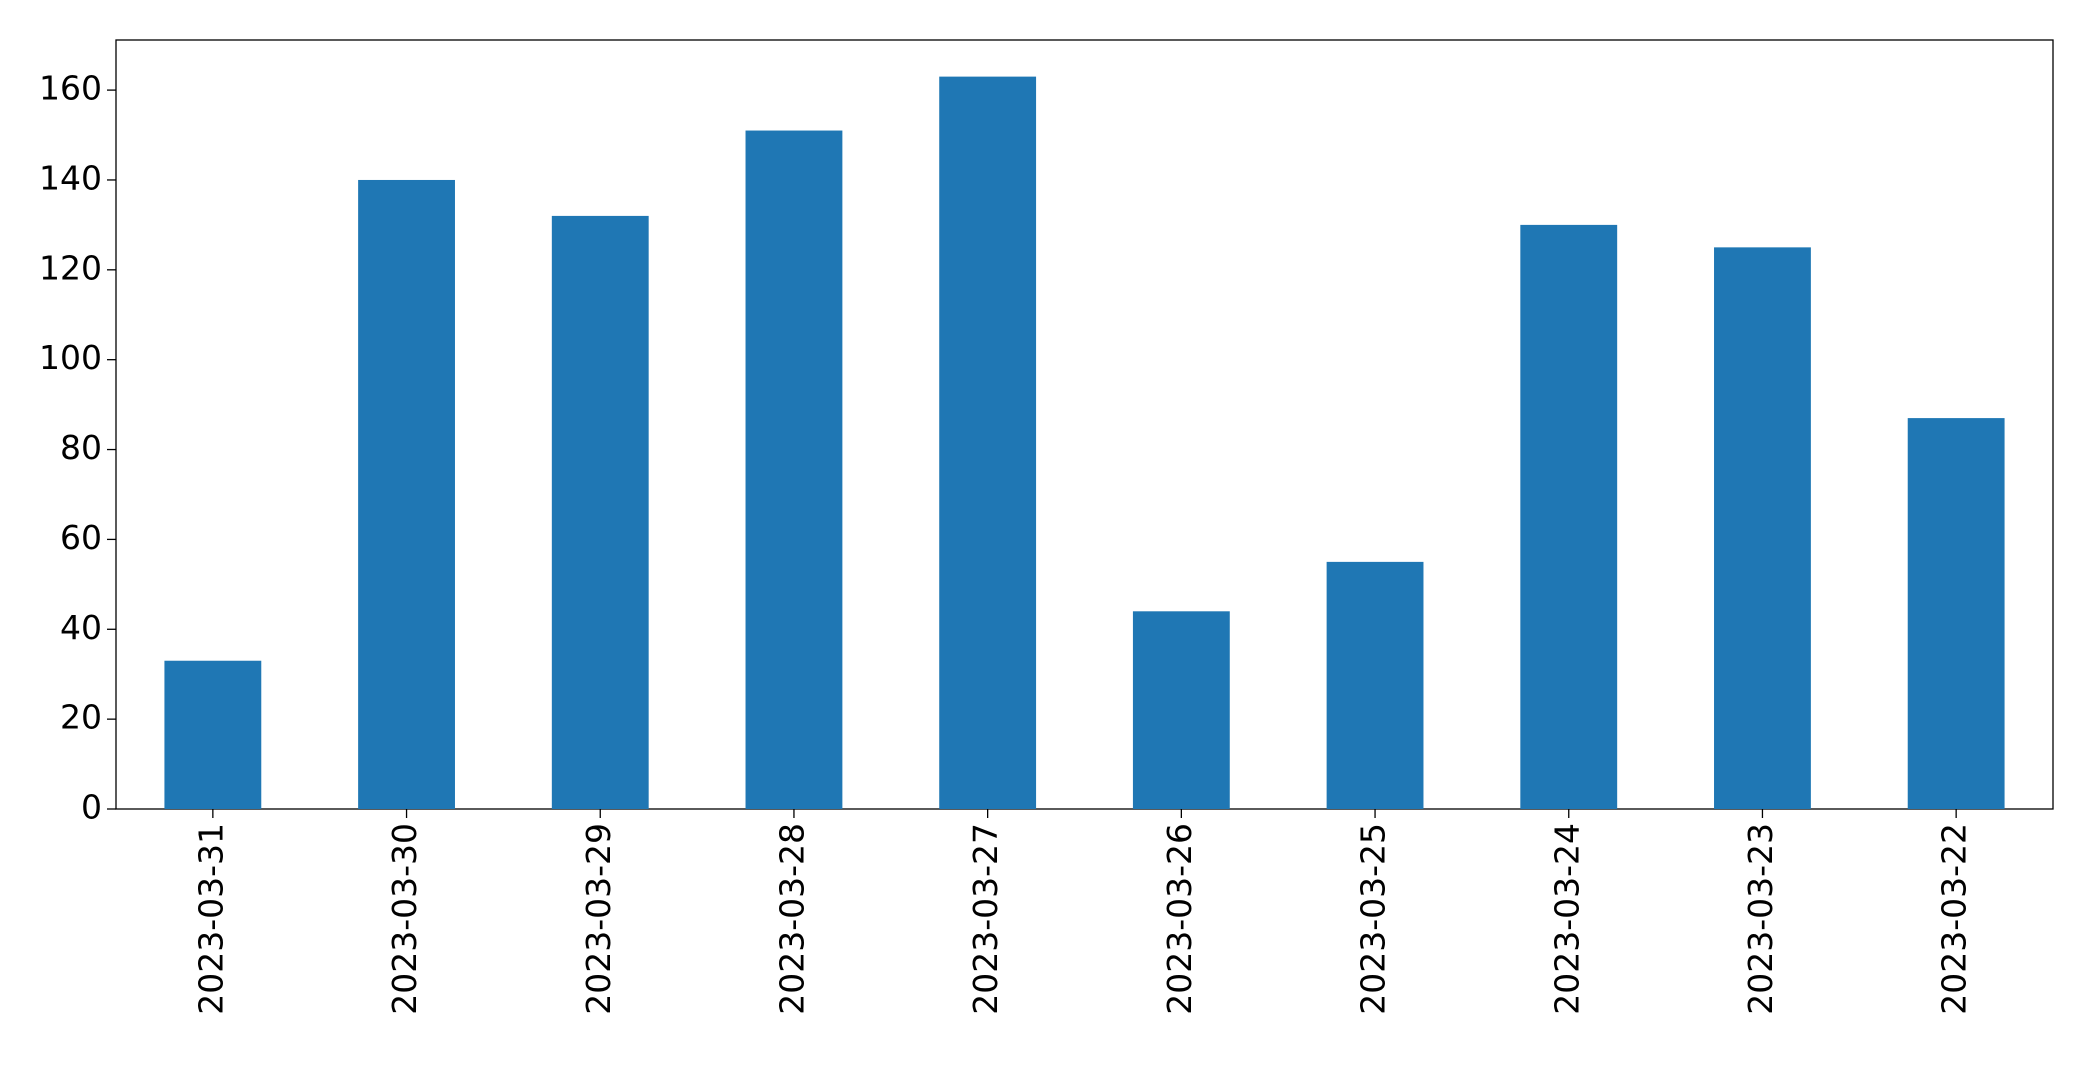 Image resolution: width=2093 pixels, height=1065 pixels. I want to click on x-tick-label: 2023-03-25, so click(1373, 919).